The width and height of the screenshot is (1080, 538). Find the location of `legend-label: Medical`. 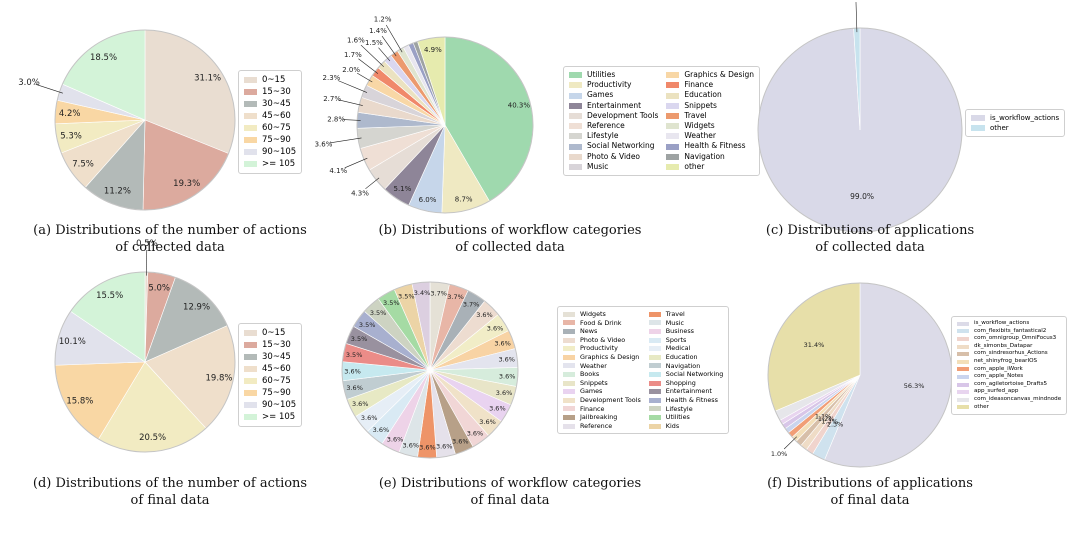

legend-label: Medical is located at coordinates (678, 348).